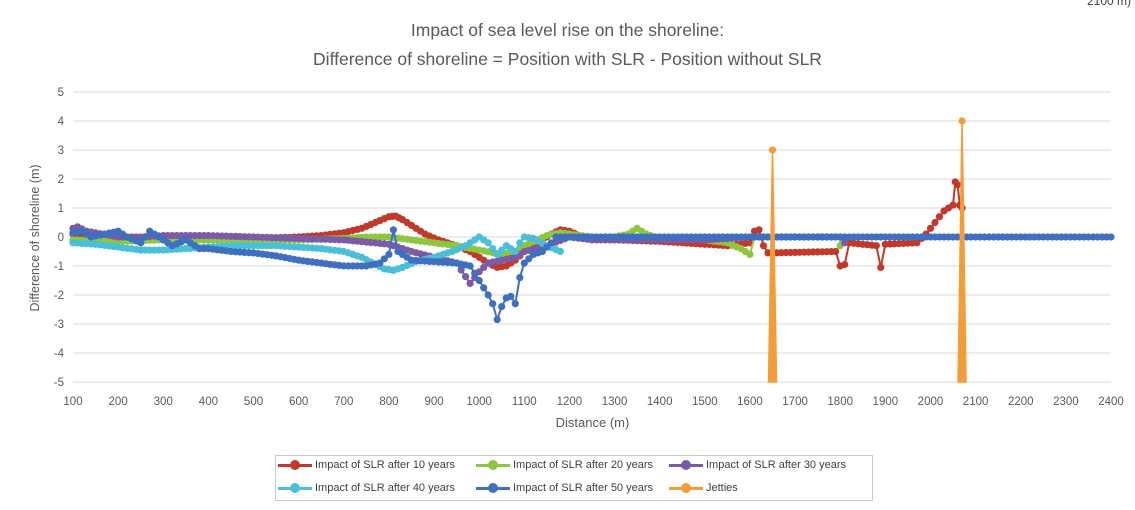 The image size is (1135, 510). What do you see at coordinates (208, 402) in the screenshot?
I see `x-tick-label: 400` at bounding box center [208, 402].